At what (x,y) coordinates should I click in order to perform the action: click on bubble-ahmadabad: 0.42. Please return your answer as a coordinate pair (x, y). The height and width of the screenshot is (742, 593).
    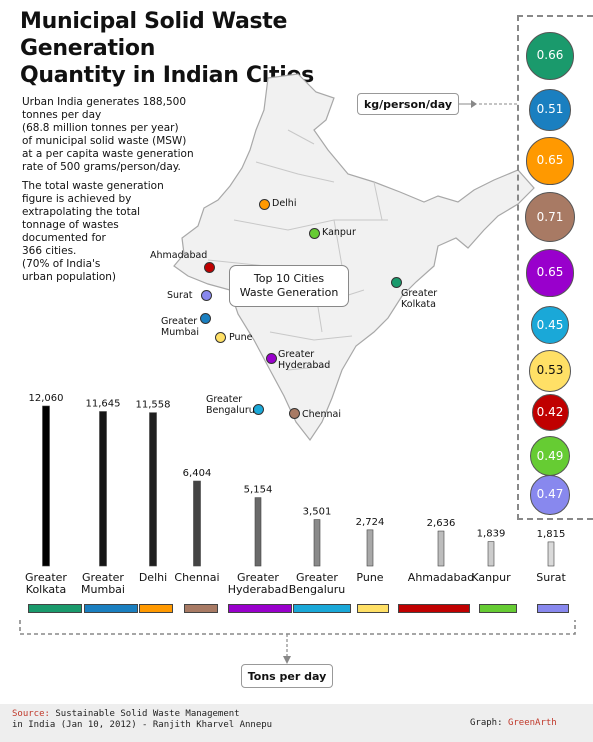
    Looking at the image, I should click on (550, 412).